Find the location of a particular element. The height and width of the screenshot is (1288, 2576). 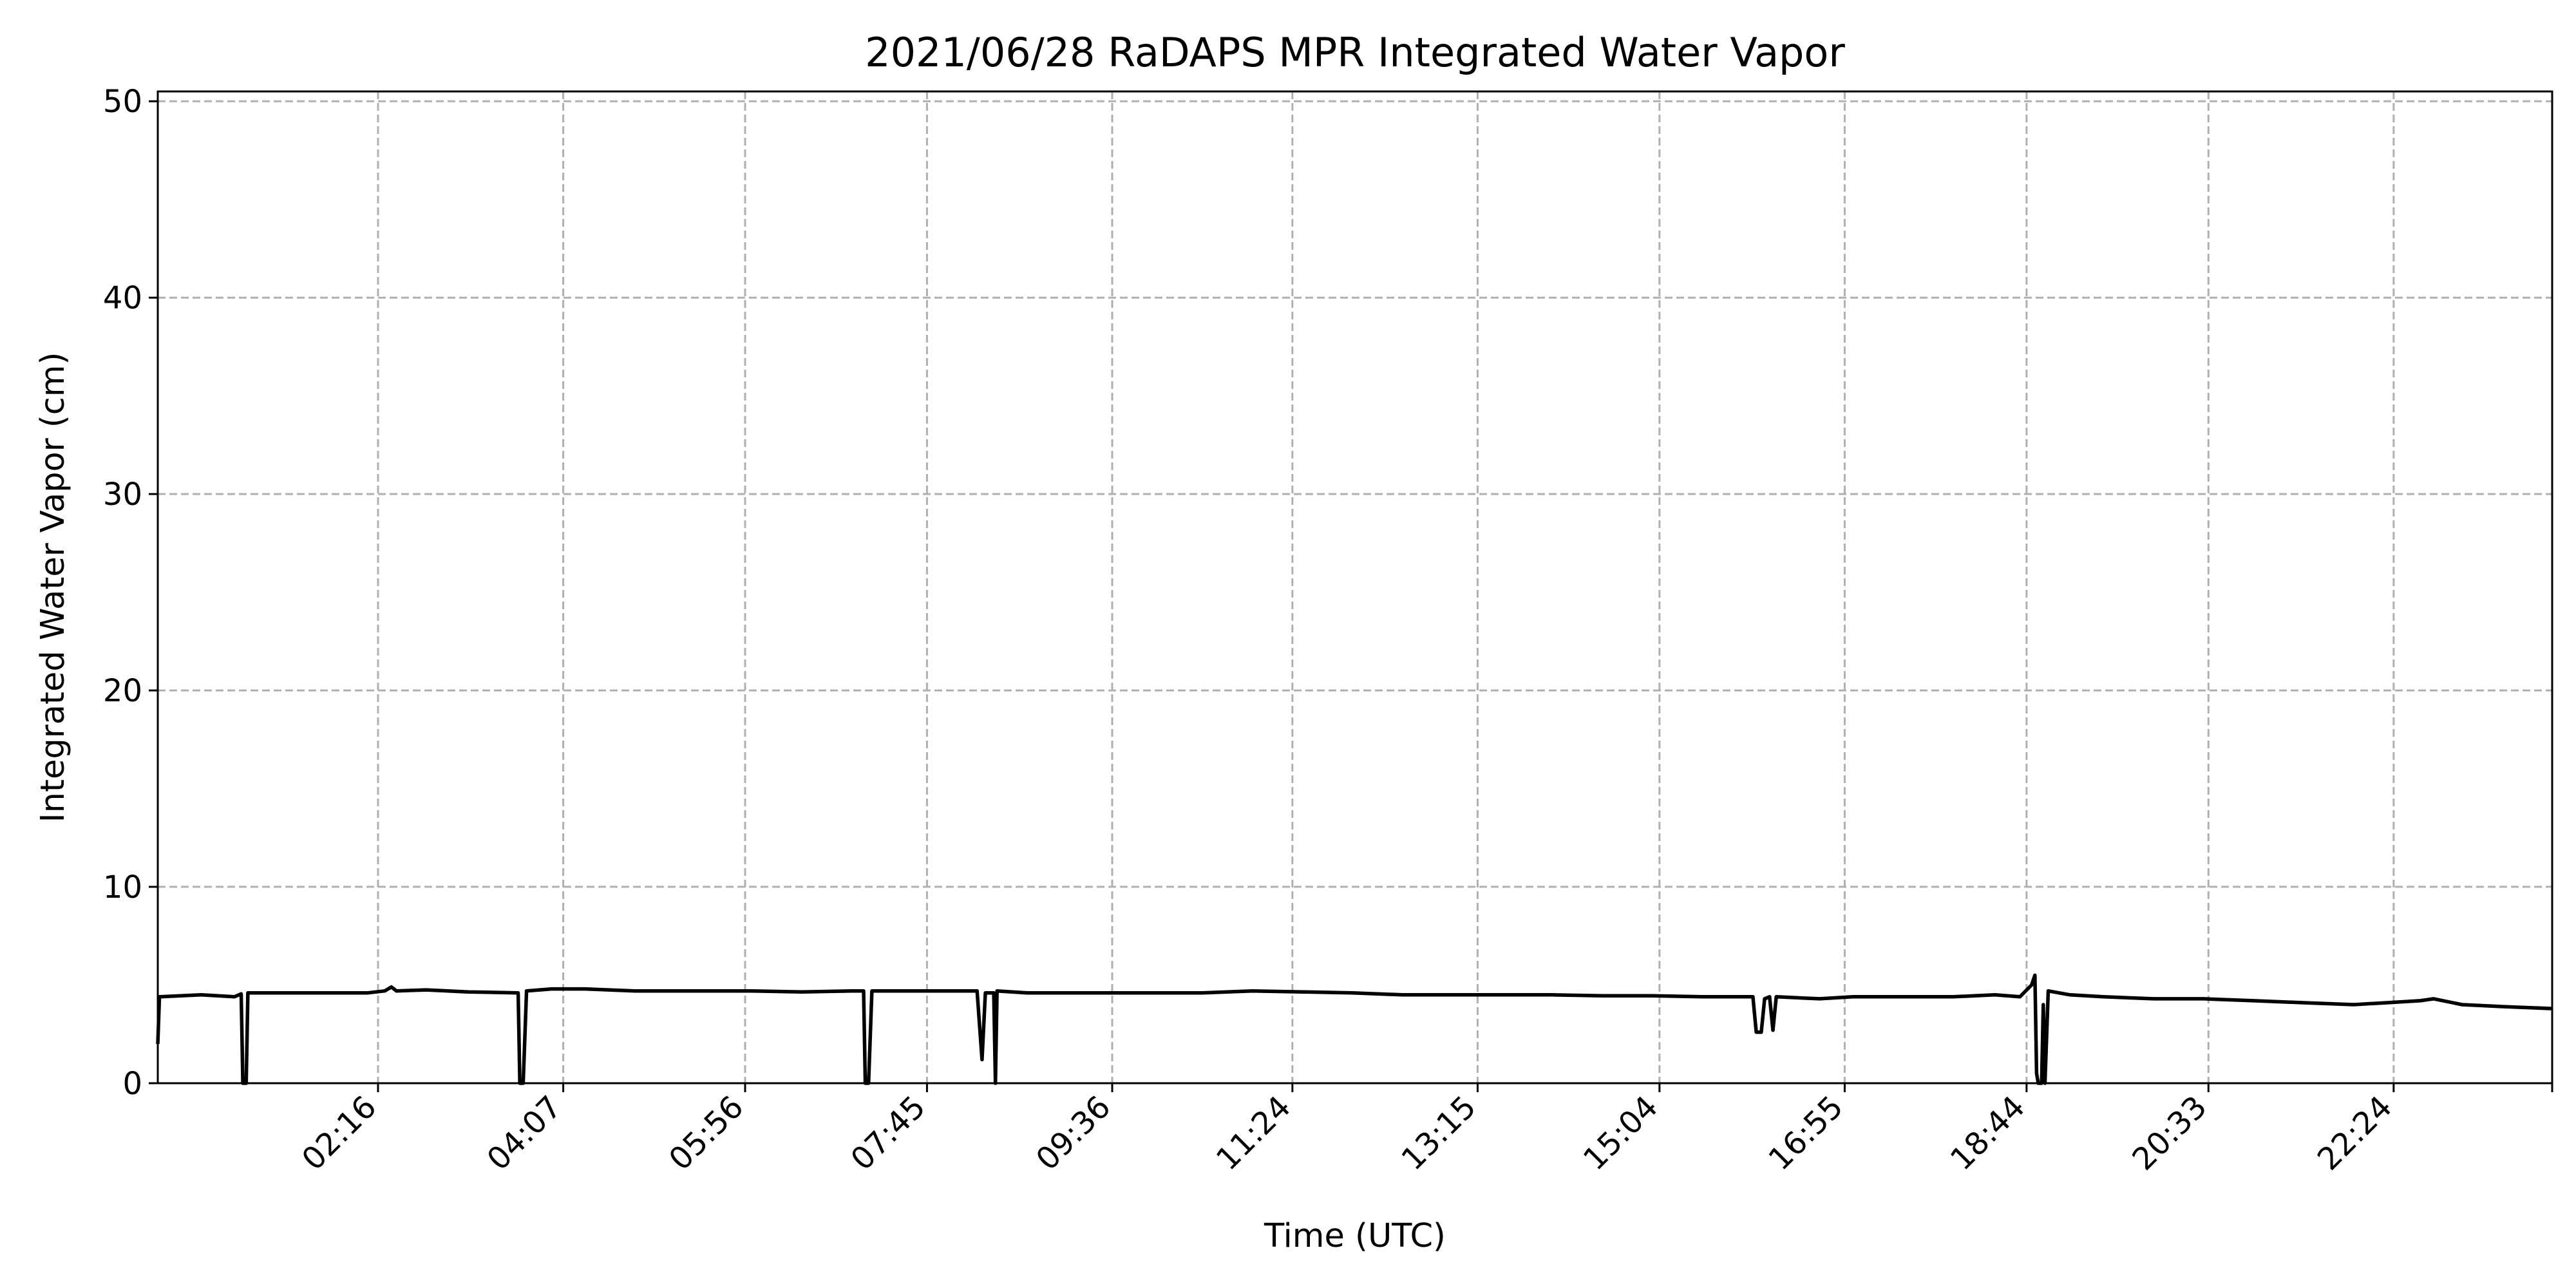

series-line is located at coordinates (1354, 1029).